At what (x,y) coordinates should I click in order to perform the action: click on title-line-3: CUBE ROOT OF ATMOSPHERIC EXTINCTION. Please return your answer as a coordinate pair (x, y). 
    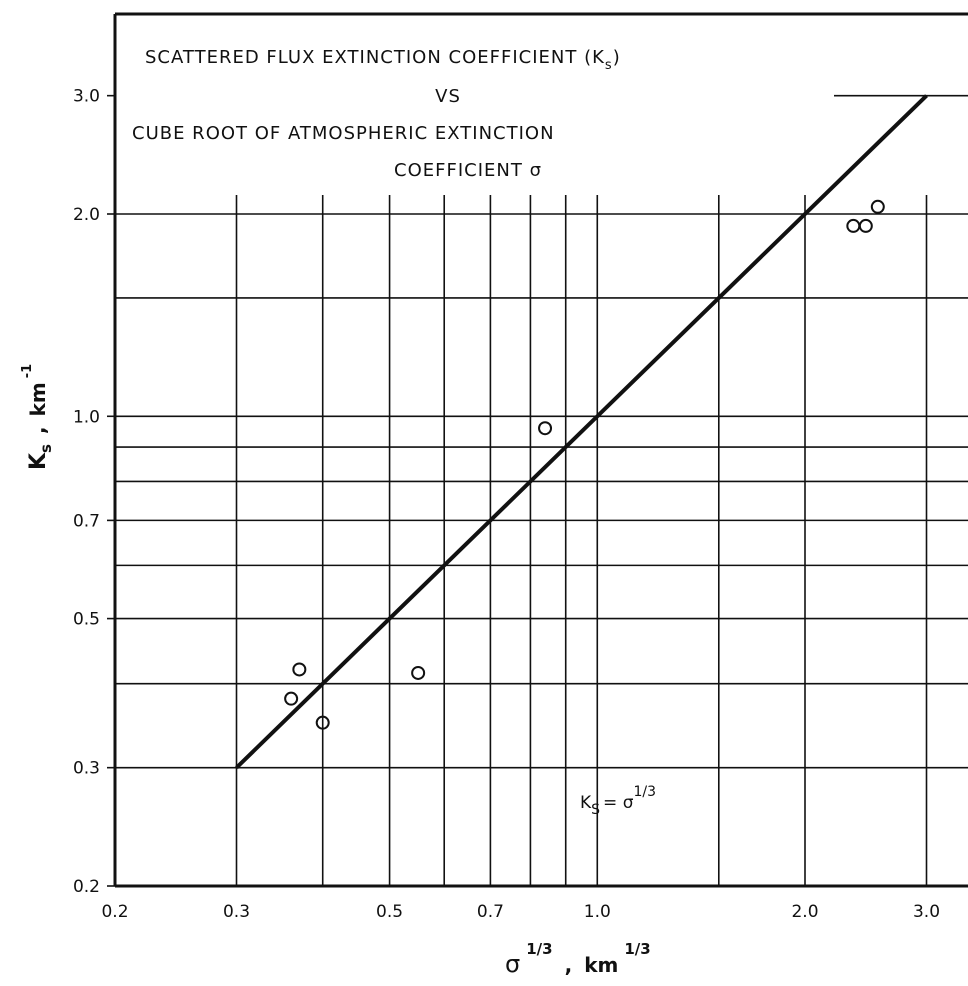
    Looking at the image, I should click on (343, 133).